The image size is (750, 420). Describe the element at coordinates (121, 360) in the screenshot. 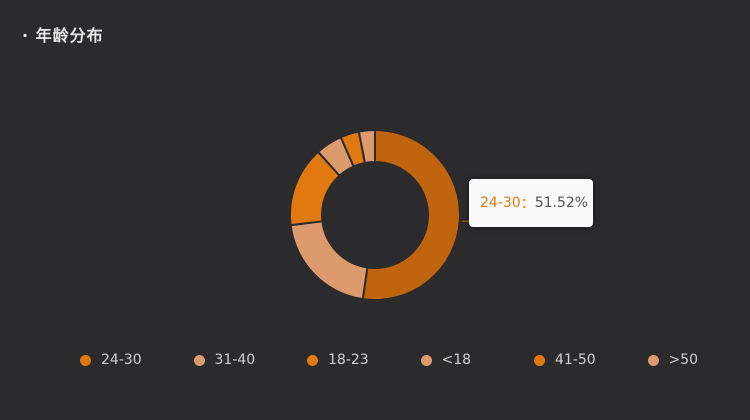

I see `legend-label: 24-30` at that location.